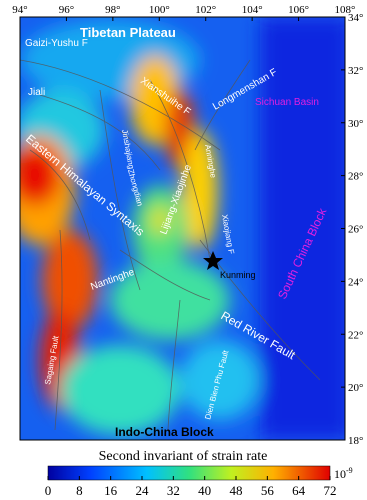  I want to click on x-tick-label: 100°, so click(159, 10).